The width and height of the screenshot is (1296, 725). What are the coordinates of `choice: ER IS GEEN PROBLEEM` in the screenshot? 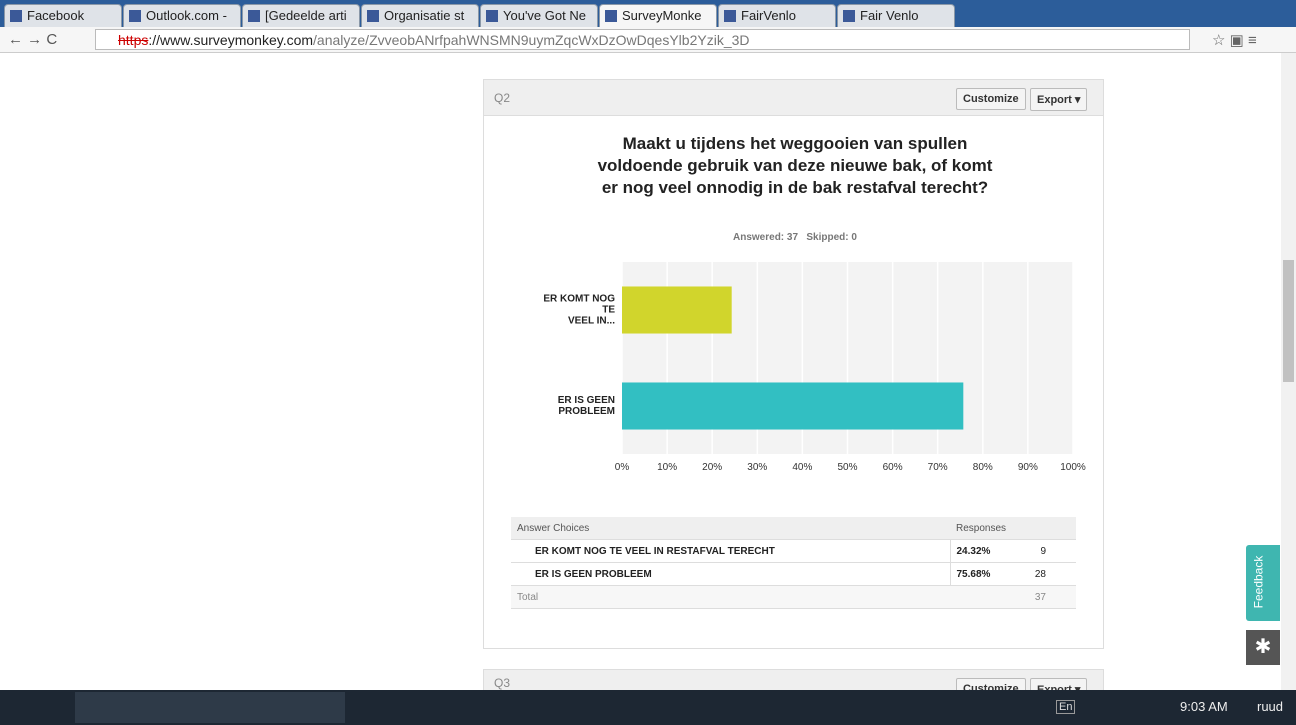 It's located at (730, 574).